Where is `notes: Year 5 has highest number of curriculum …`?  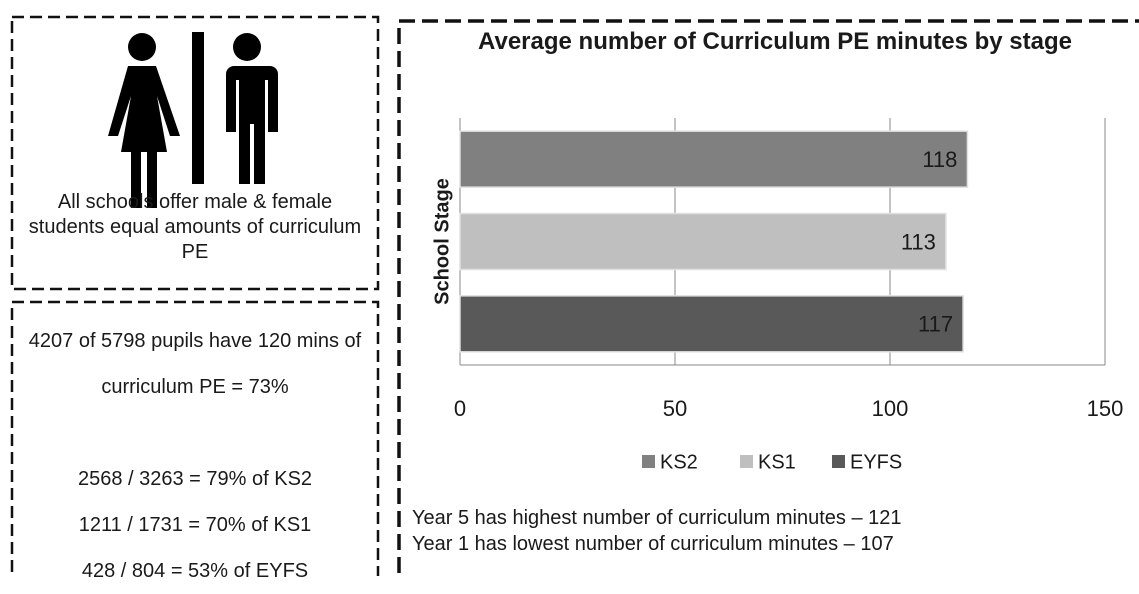 notes: Year 5 has highest number of curriculum … is located at coordinates (657, 531).